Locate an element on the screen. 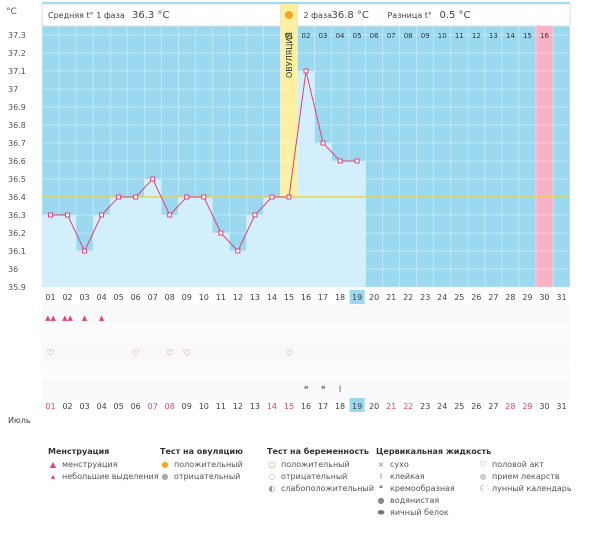 The image size is (600, 540). today-marker-bottom is located at coordinates (357, 405).